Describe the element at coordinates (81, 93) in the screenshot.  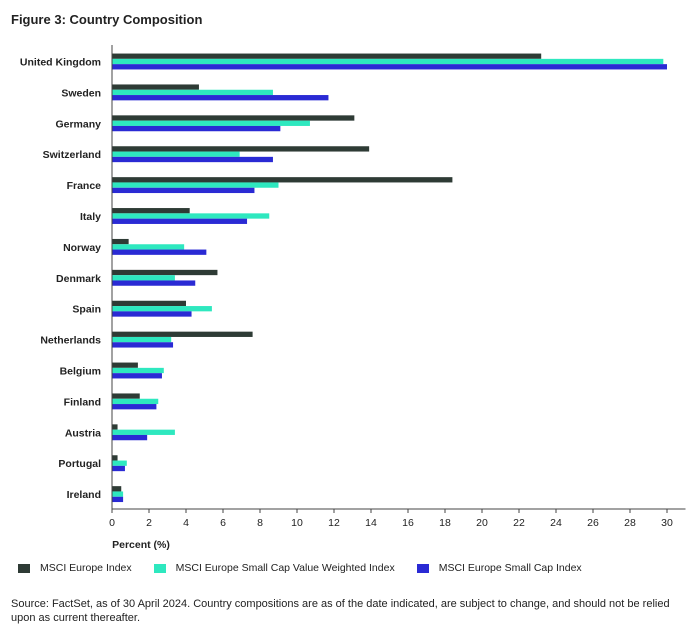
I see `category-label-sweden: Sweden` at that location.